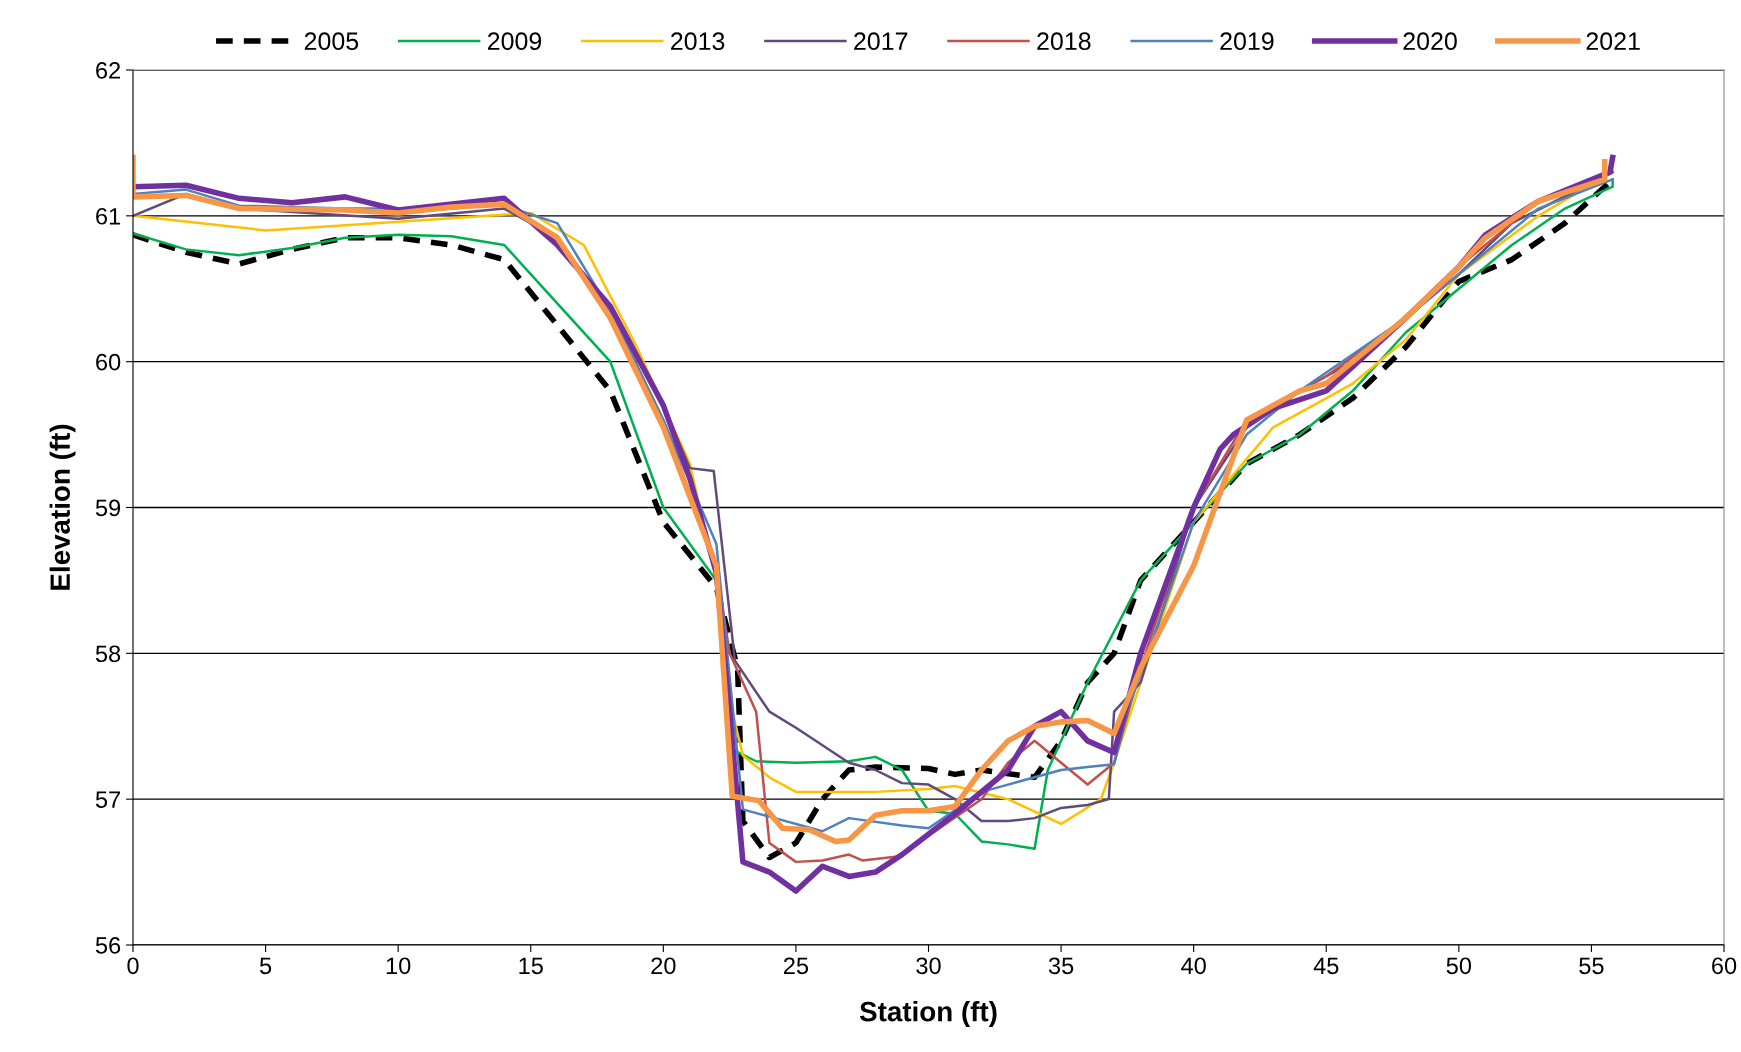 This screenshot has width=1741, height=1052. What do you see at coordinates (663, 966) in the screenshot?
I see `x-tick-label: 20` at bounding box center [663, 966].